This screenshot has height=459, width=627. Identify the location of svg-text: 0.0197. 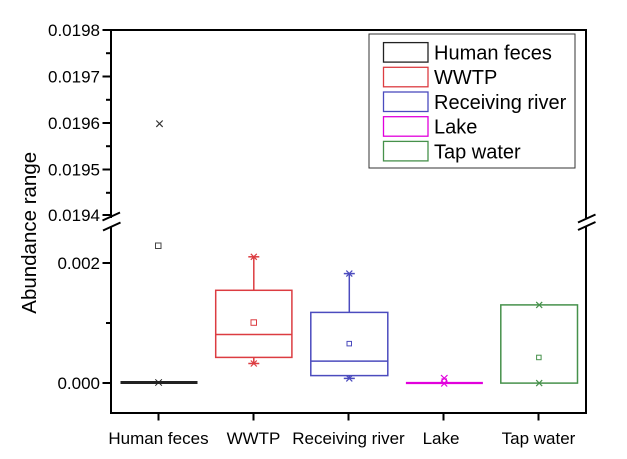
(74, 77).